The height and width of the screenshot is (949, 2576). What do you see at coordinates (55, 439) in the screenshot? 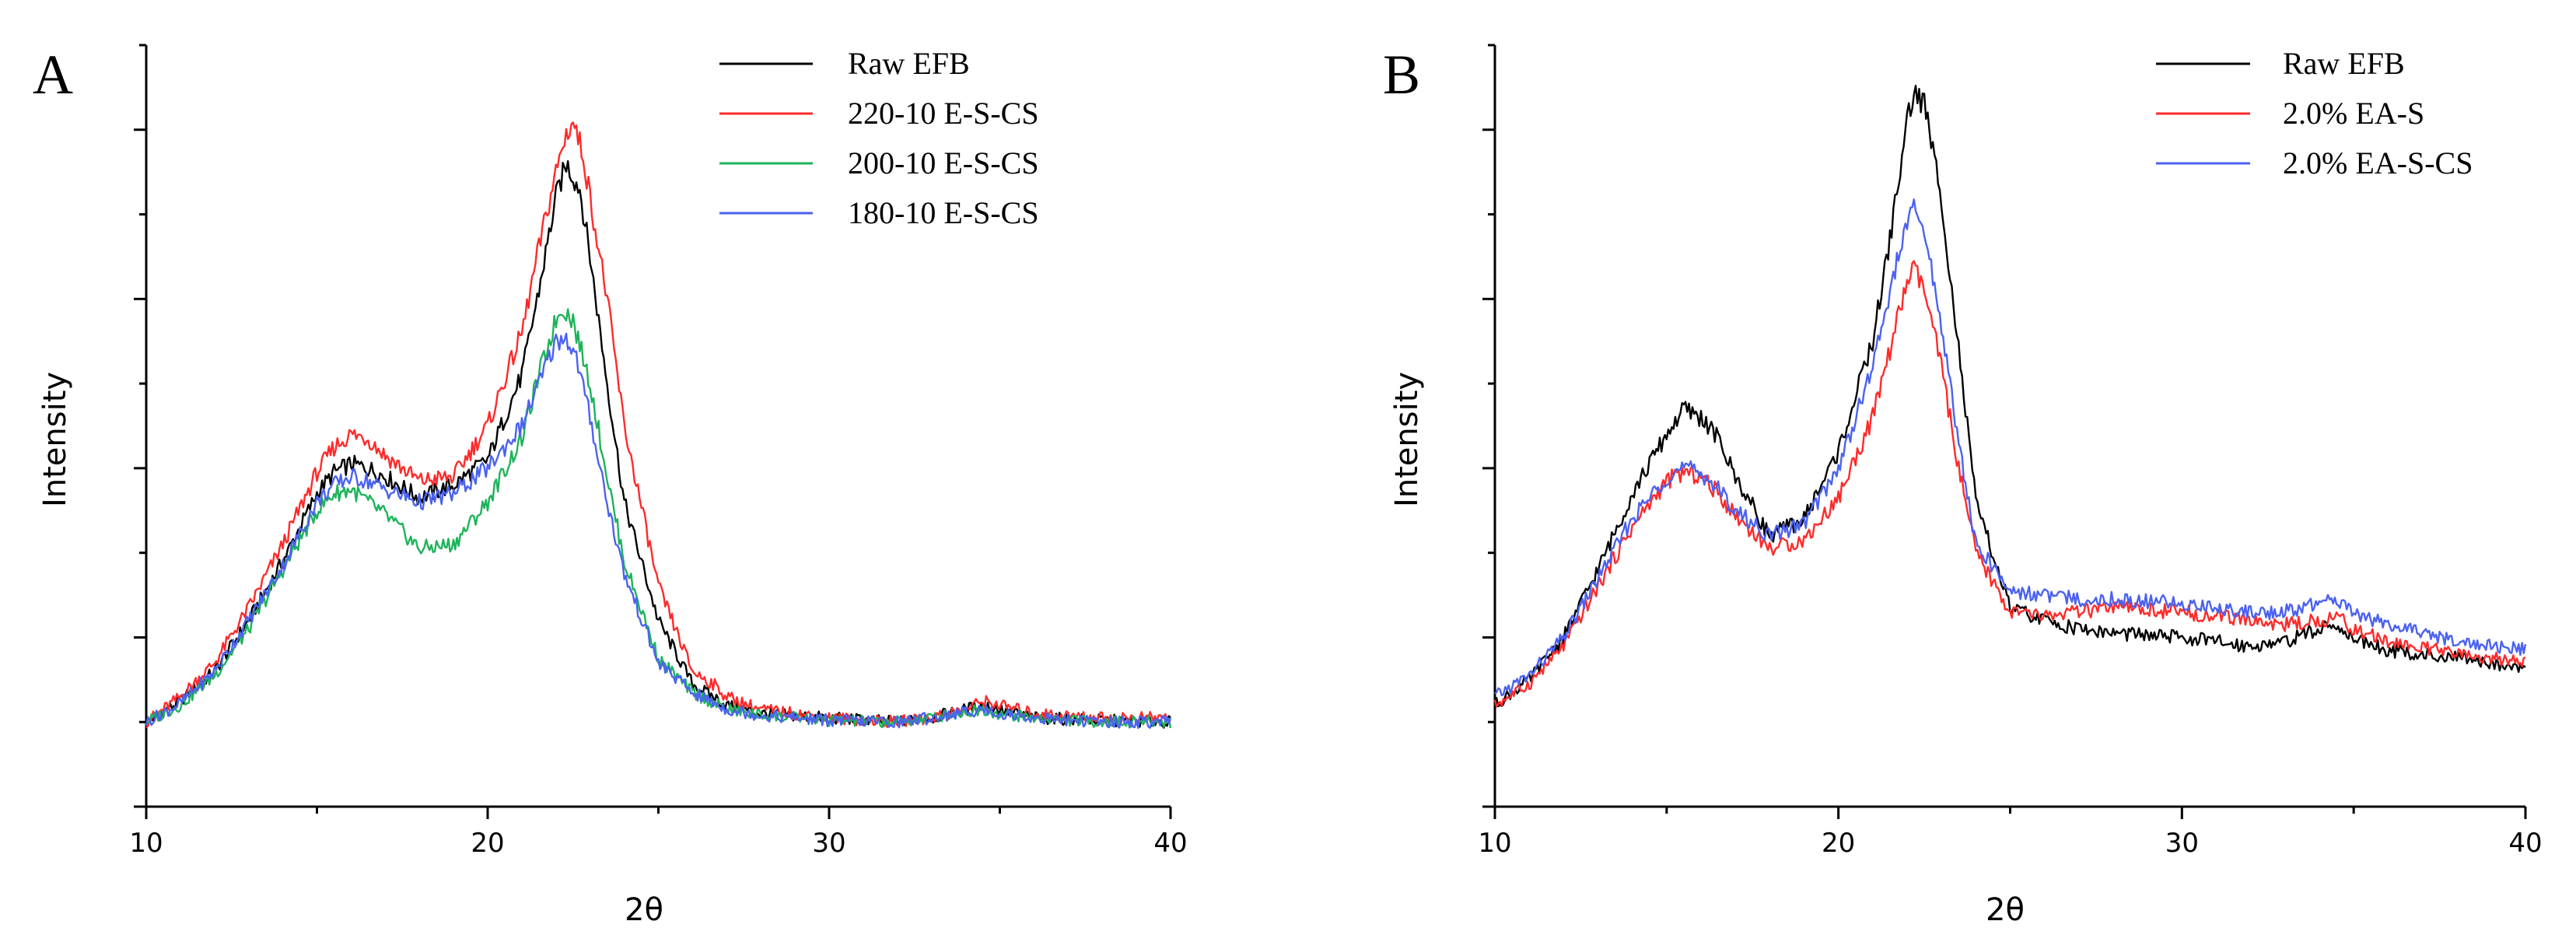
I see `y-axis-title-a: Intensity` at bounding box center [55, 439].